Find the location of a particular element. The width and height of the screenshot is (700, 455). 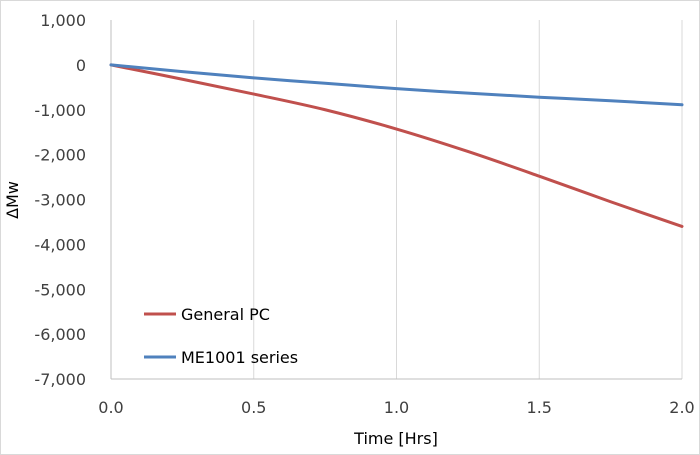

x-tick-label: 1.5 is located at coordinates (539, 407).